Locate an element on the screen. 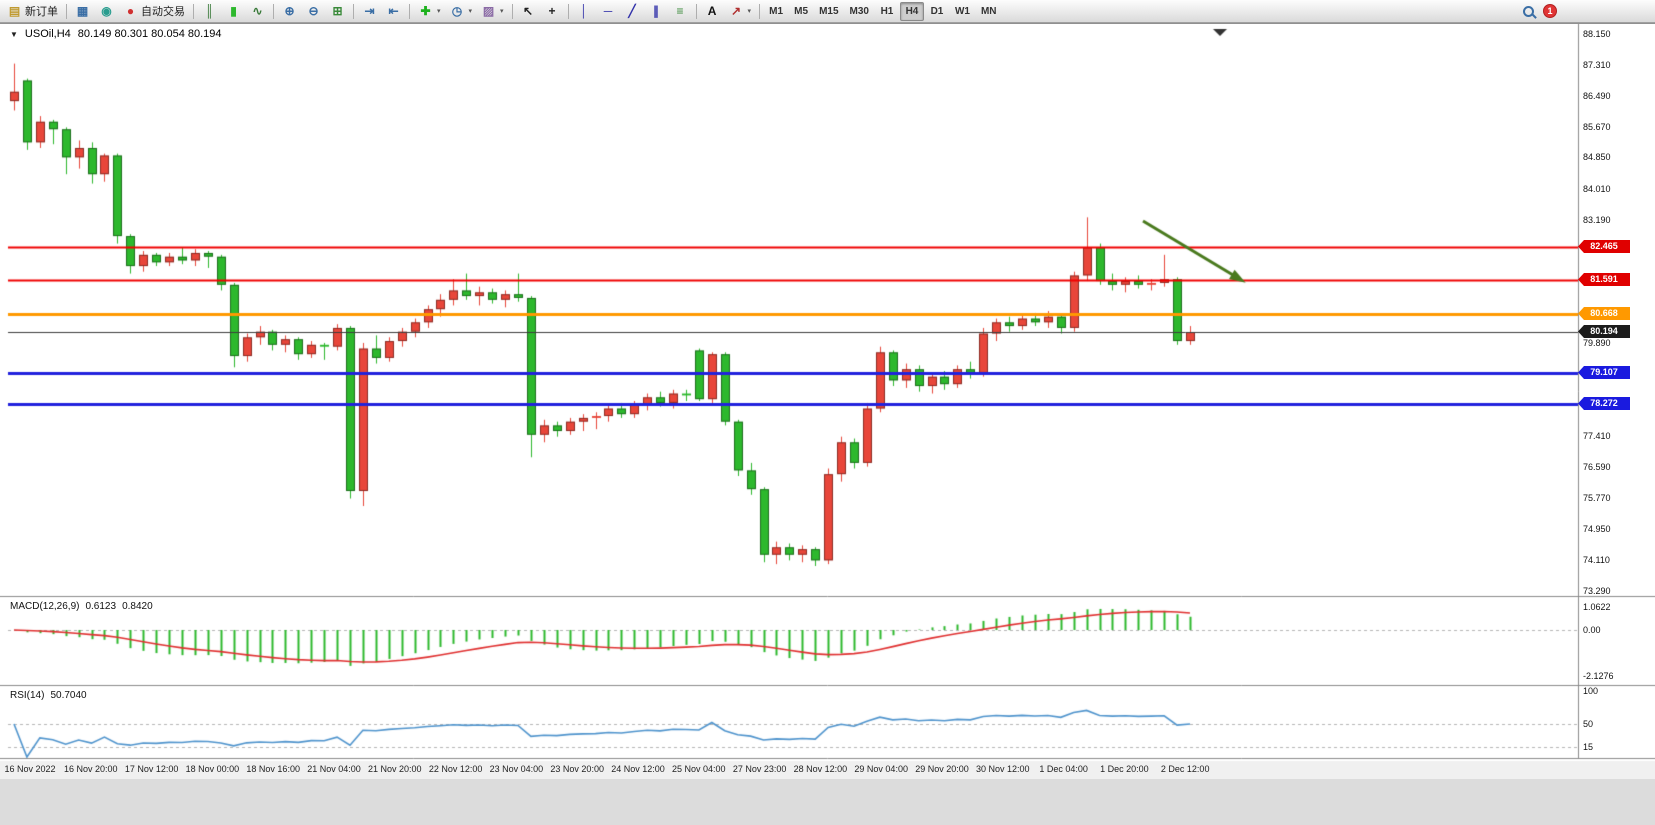 This screenshot has height=825, width=1655. equidistant-channel-button: ∥ is located at coordinates (656, 11).